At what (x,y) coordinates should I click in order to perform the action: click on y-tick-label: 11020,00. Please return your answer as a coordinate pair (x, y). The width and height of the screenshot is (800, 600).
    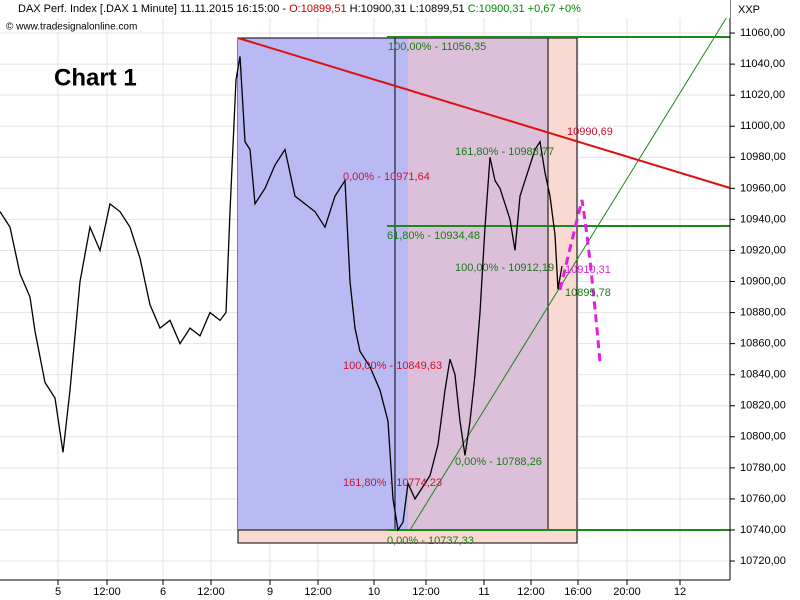
    Looking at the image, I should click on (762, 95).